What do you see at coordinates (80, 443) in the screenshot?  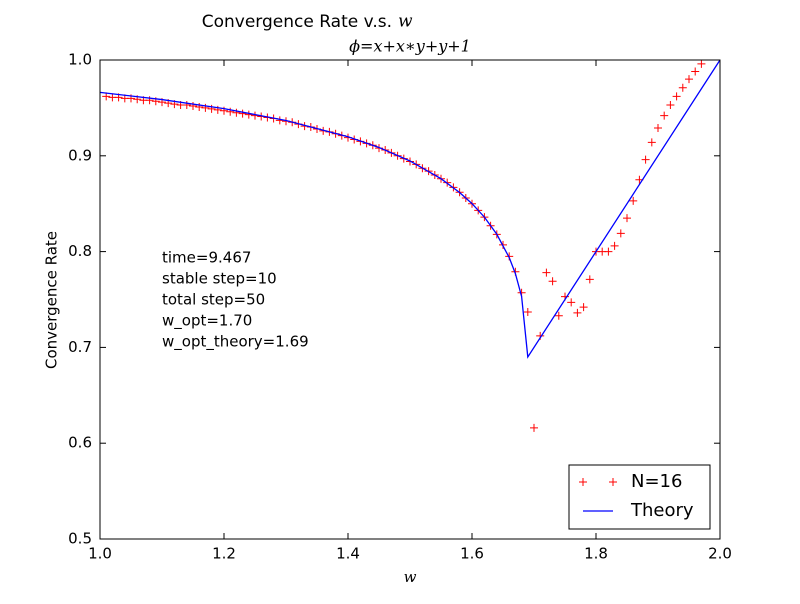 I see `y-tick-label: 0.6` at bounding box center [80, 443].